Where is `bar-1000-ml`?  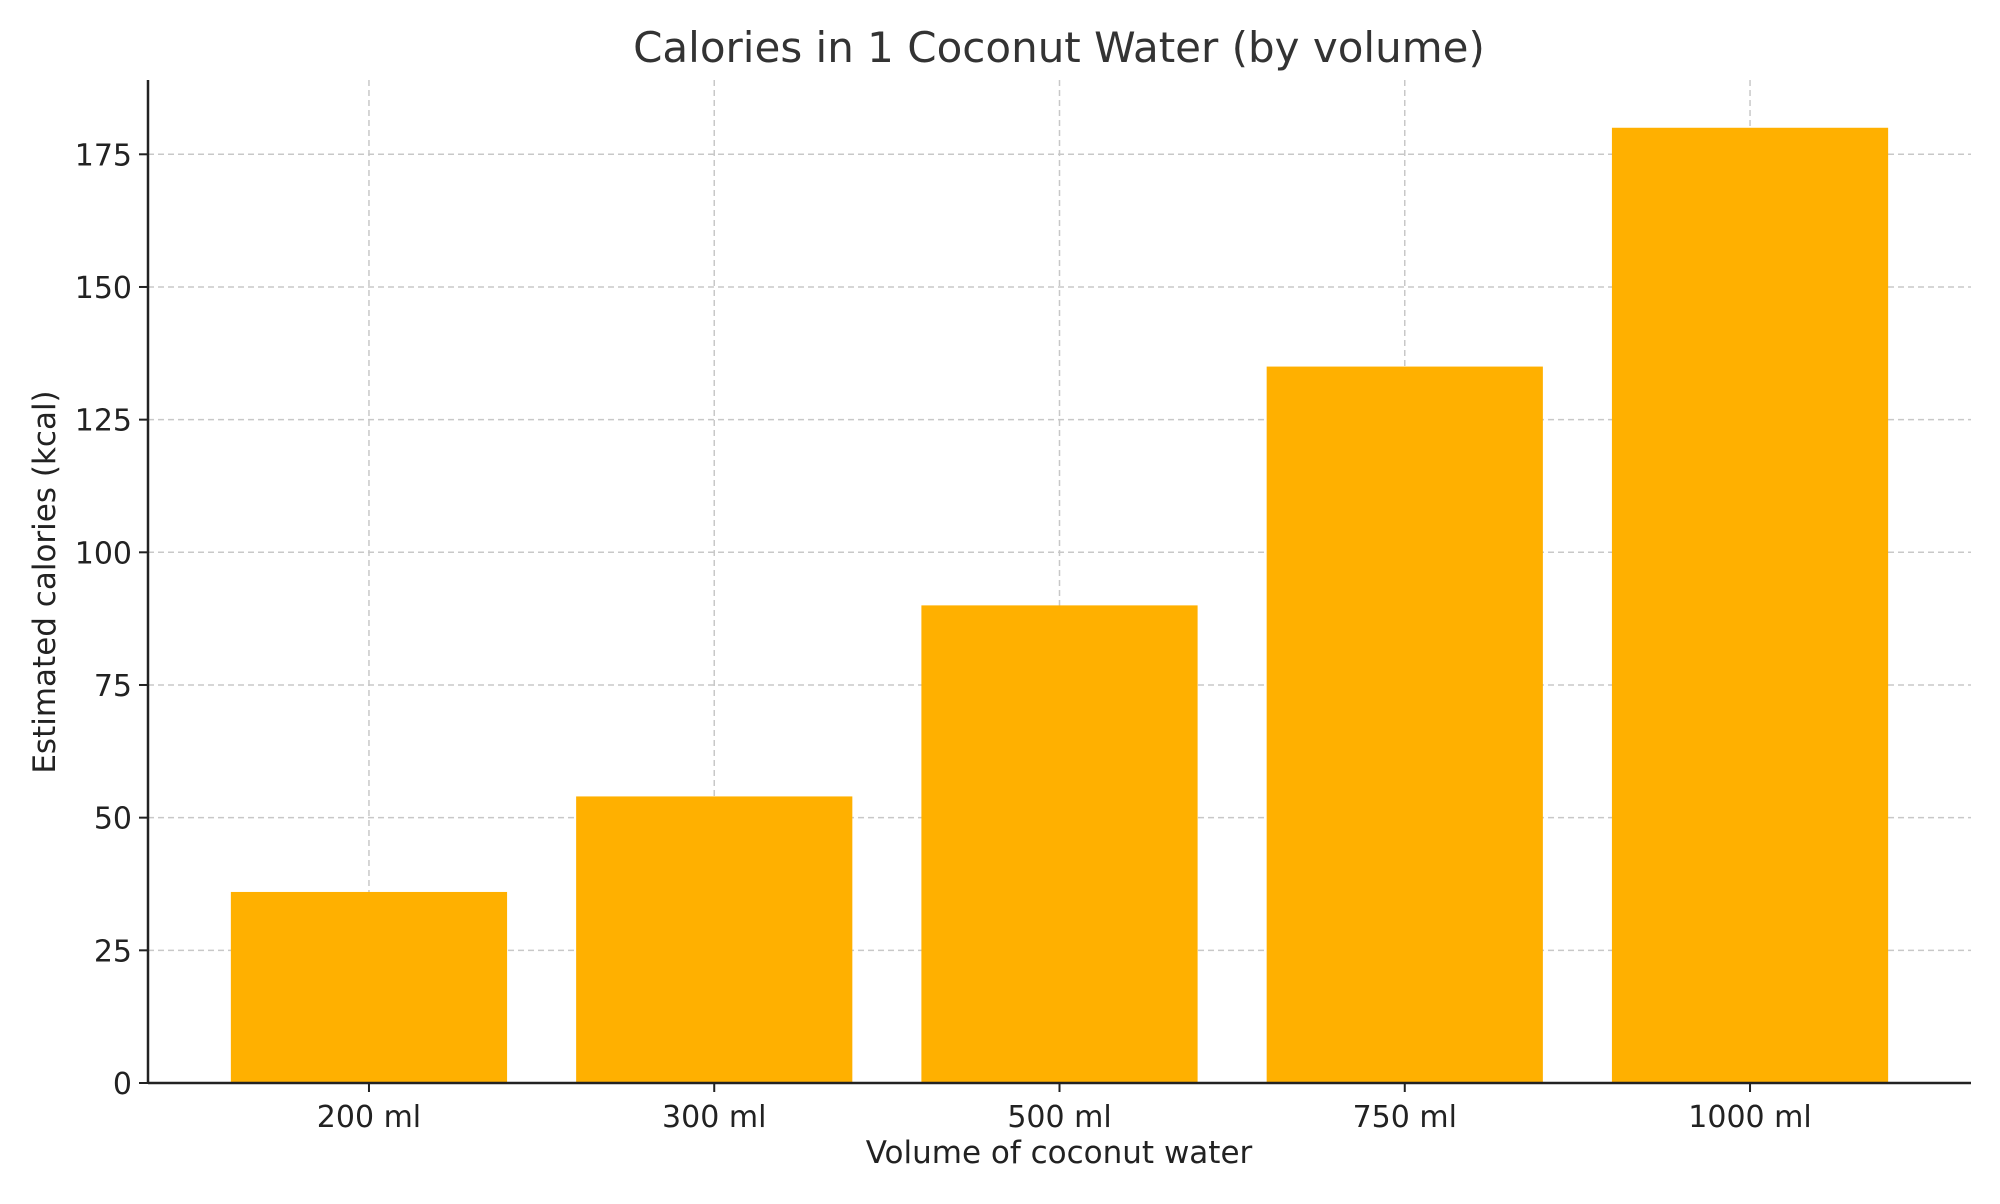 bar-1000-ml is located at coordinates (1750, 605).